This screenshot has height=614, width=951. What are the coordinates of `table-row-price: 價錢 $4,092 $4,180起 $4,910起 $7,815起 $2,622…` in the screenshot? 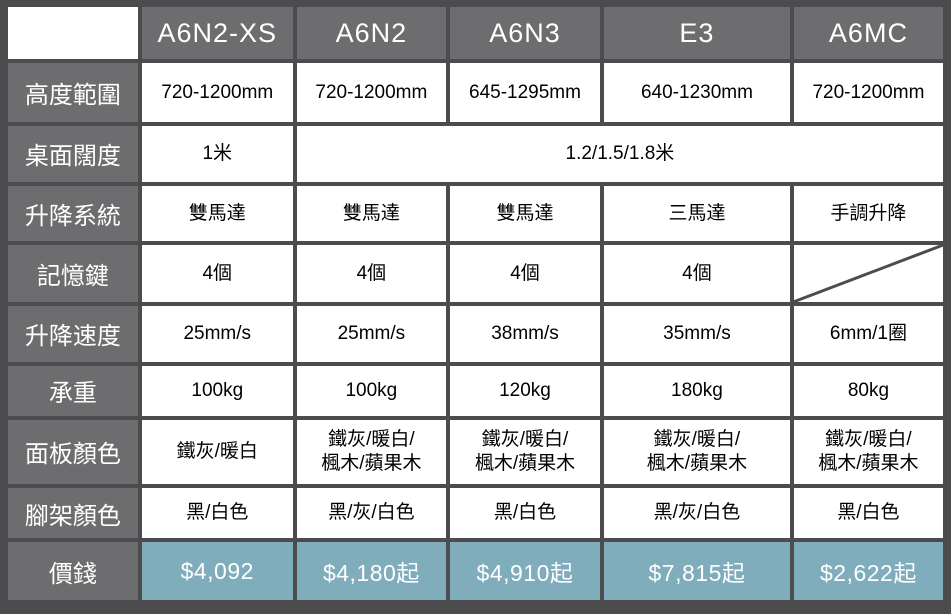 It's located at (476, 571).